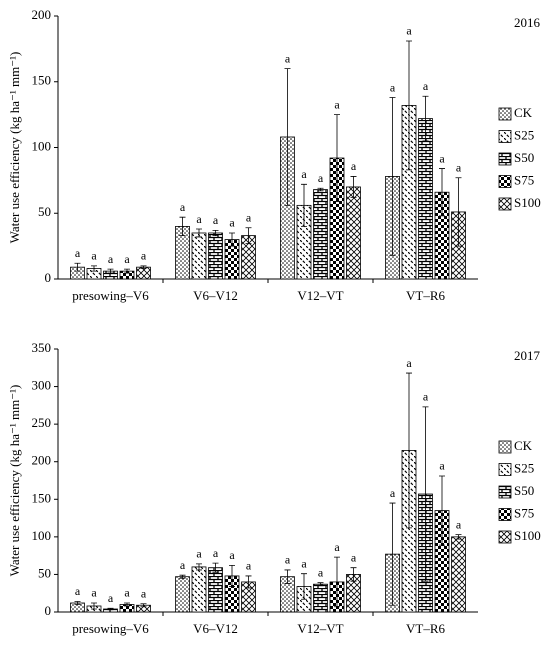  What do you see at coordinates (524, 467) in the screenshot?
I see `legend-label: S25` at bounding box center [524, 467].